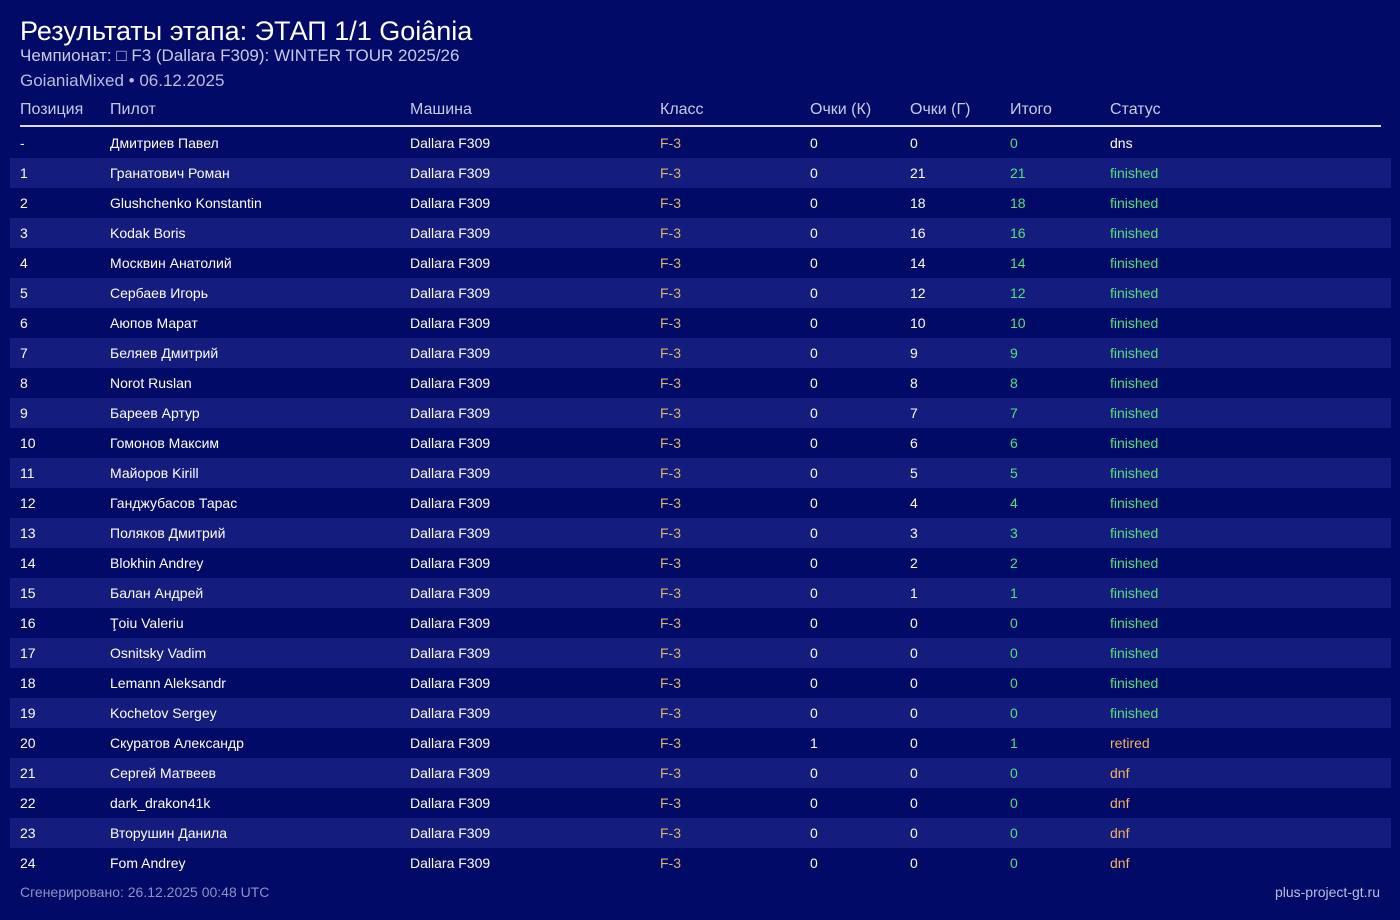  I want to click on column-header-points-k: Очки (К), so click(841, 109).